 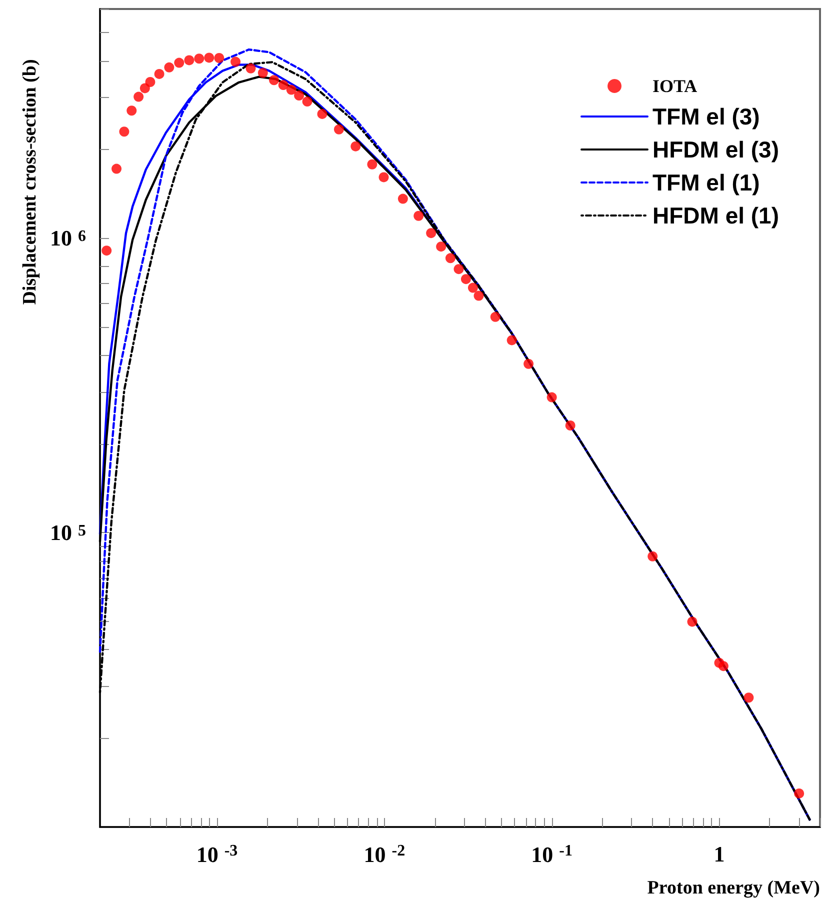 What do you see at coordinates (217, 854) in the screenshot?
I see `x-tick-label: 10-3` at bounding box center [217, 854].